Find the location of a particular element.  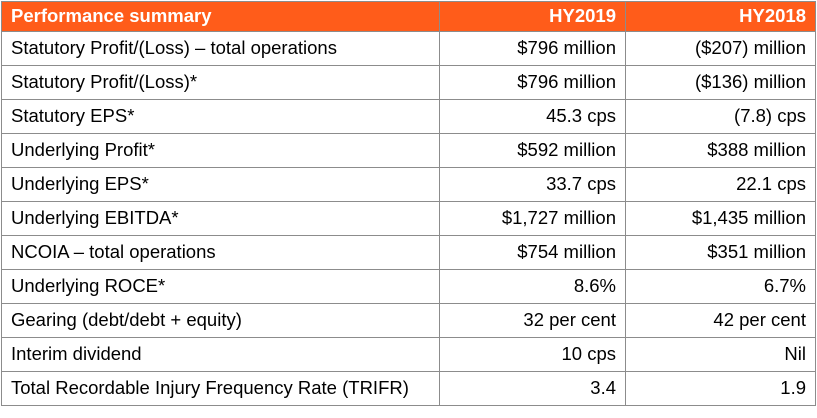

header-hy2019: HY2019 is located at coordinates (532, 16).